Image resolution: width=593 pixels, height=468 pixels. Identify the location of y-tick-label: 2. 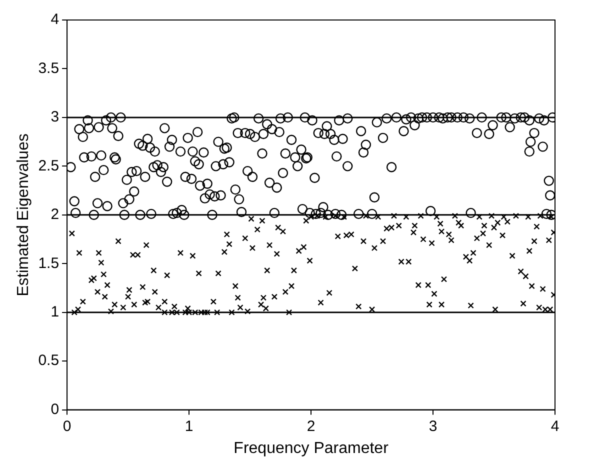
(55, 215).